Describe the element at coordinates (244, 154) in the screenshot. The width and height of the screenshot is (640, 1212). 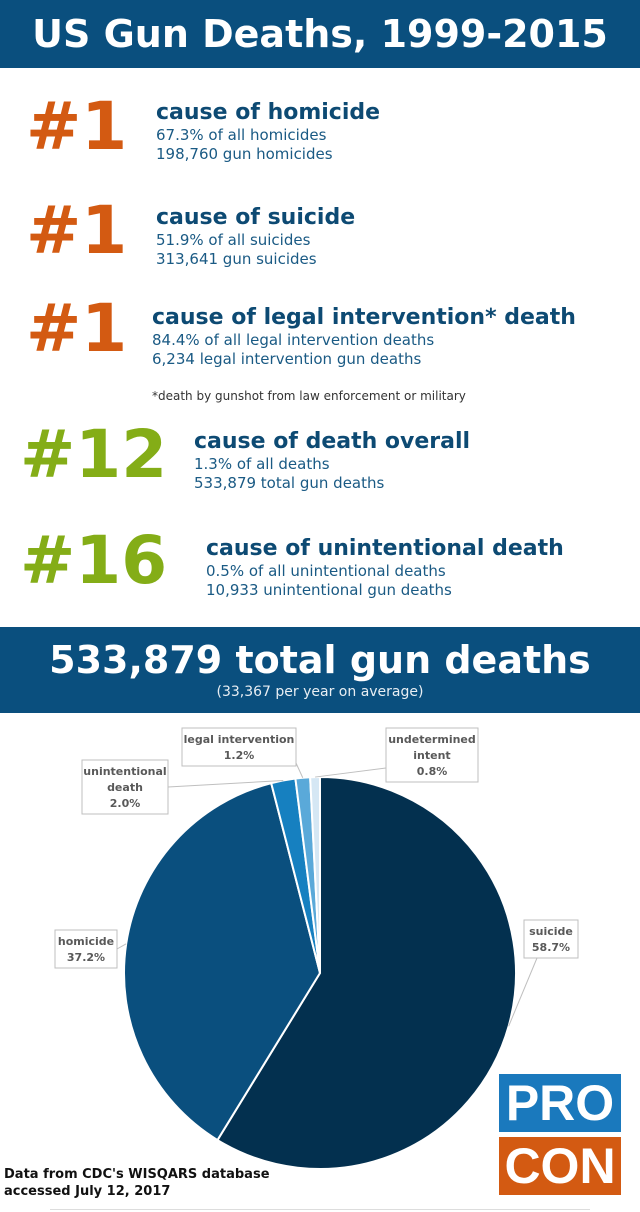
I see `stat-line-homicide-count: 198,760 gun homicides` at that location.